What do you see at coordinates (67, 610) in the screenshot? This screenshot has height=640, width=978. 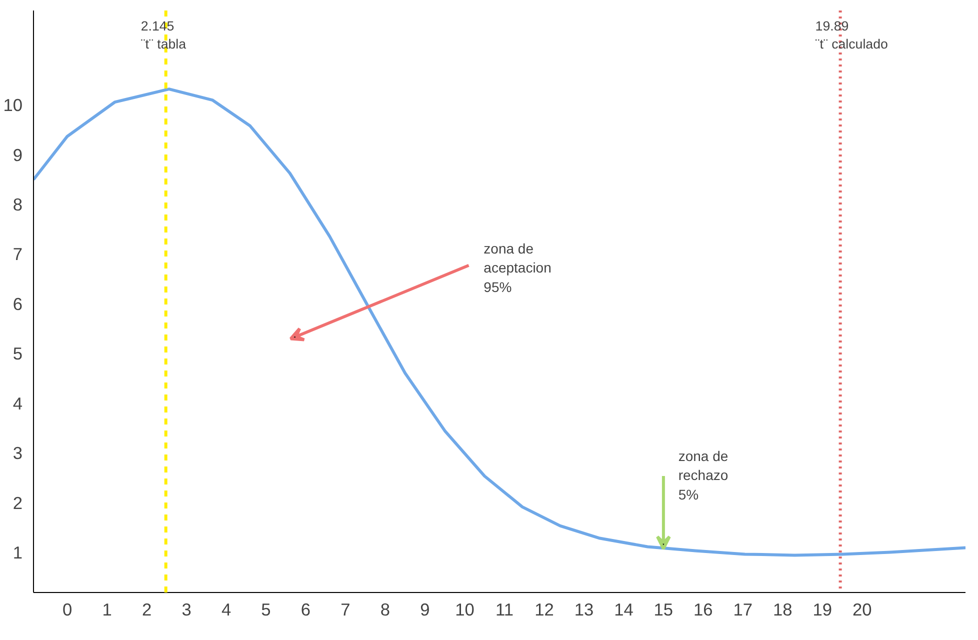 I see `x-tick-label: 0` at bounding box center [67, 610].